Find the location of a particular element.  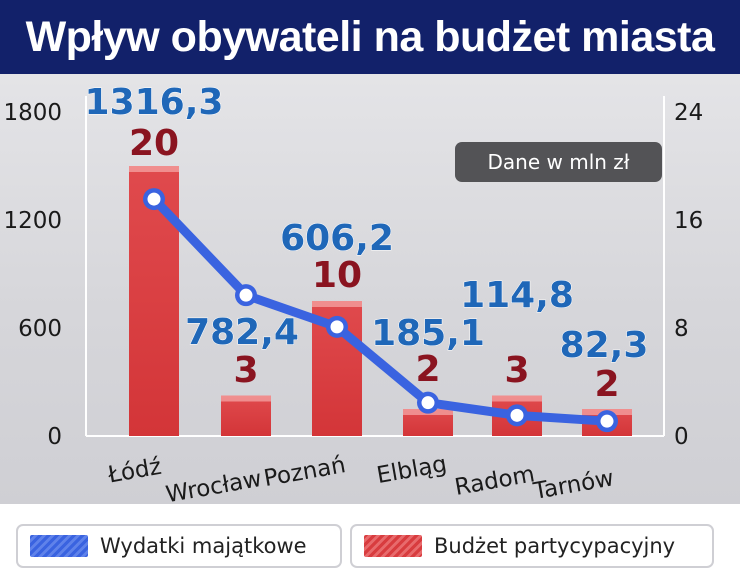

legend: Wydatki majątkowe Budżet partycypacyjny is located at coordinates (370, 549).